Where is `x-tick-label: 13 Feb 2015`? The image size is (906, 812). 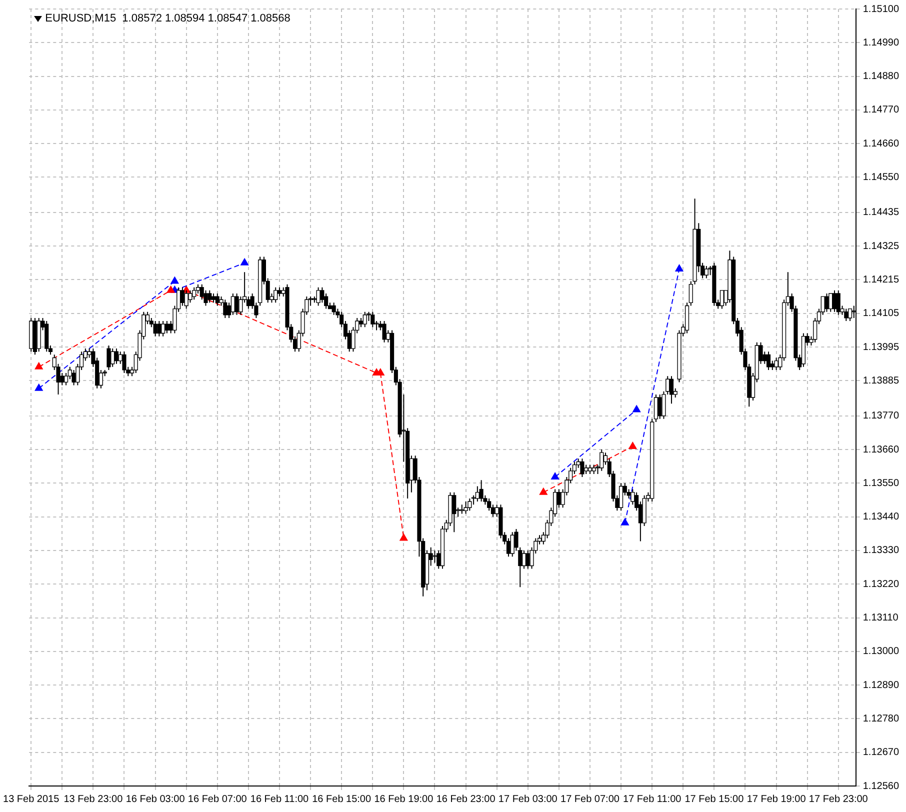 x-tick-label: 13 Feb 2015 is located at coordinates (31, 799).